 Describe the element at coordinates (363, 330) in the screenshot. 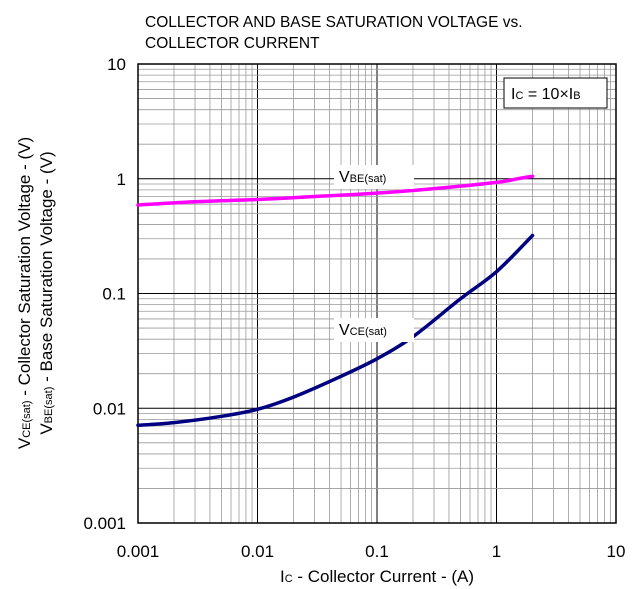

I see `svg-text: VCE(sat)` at that location.